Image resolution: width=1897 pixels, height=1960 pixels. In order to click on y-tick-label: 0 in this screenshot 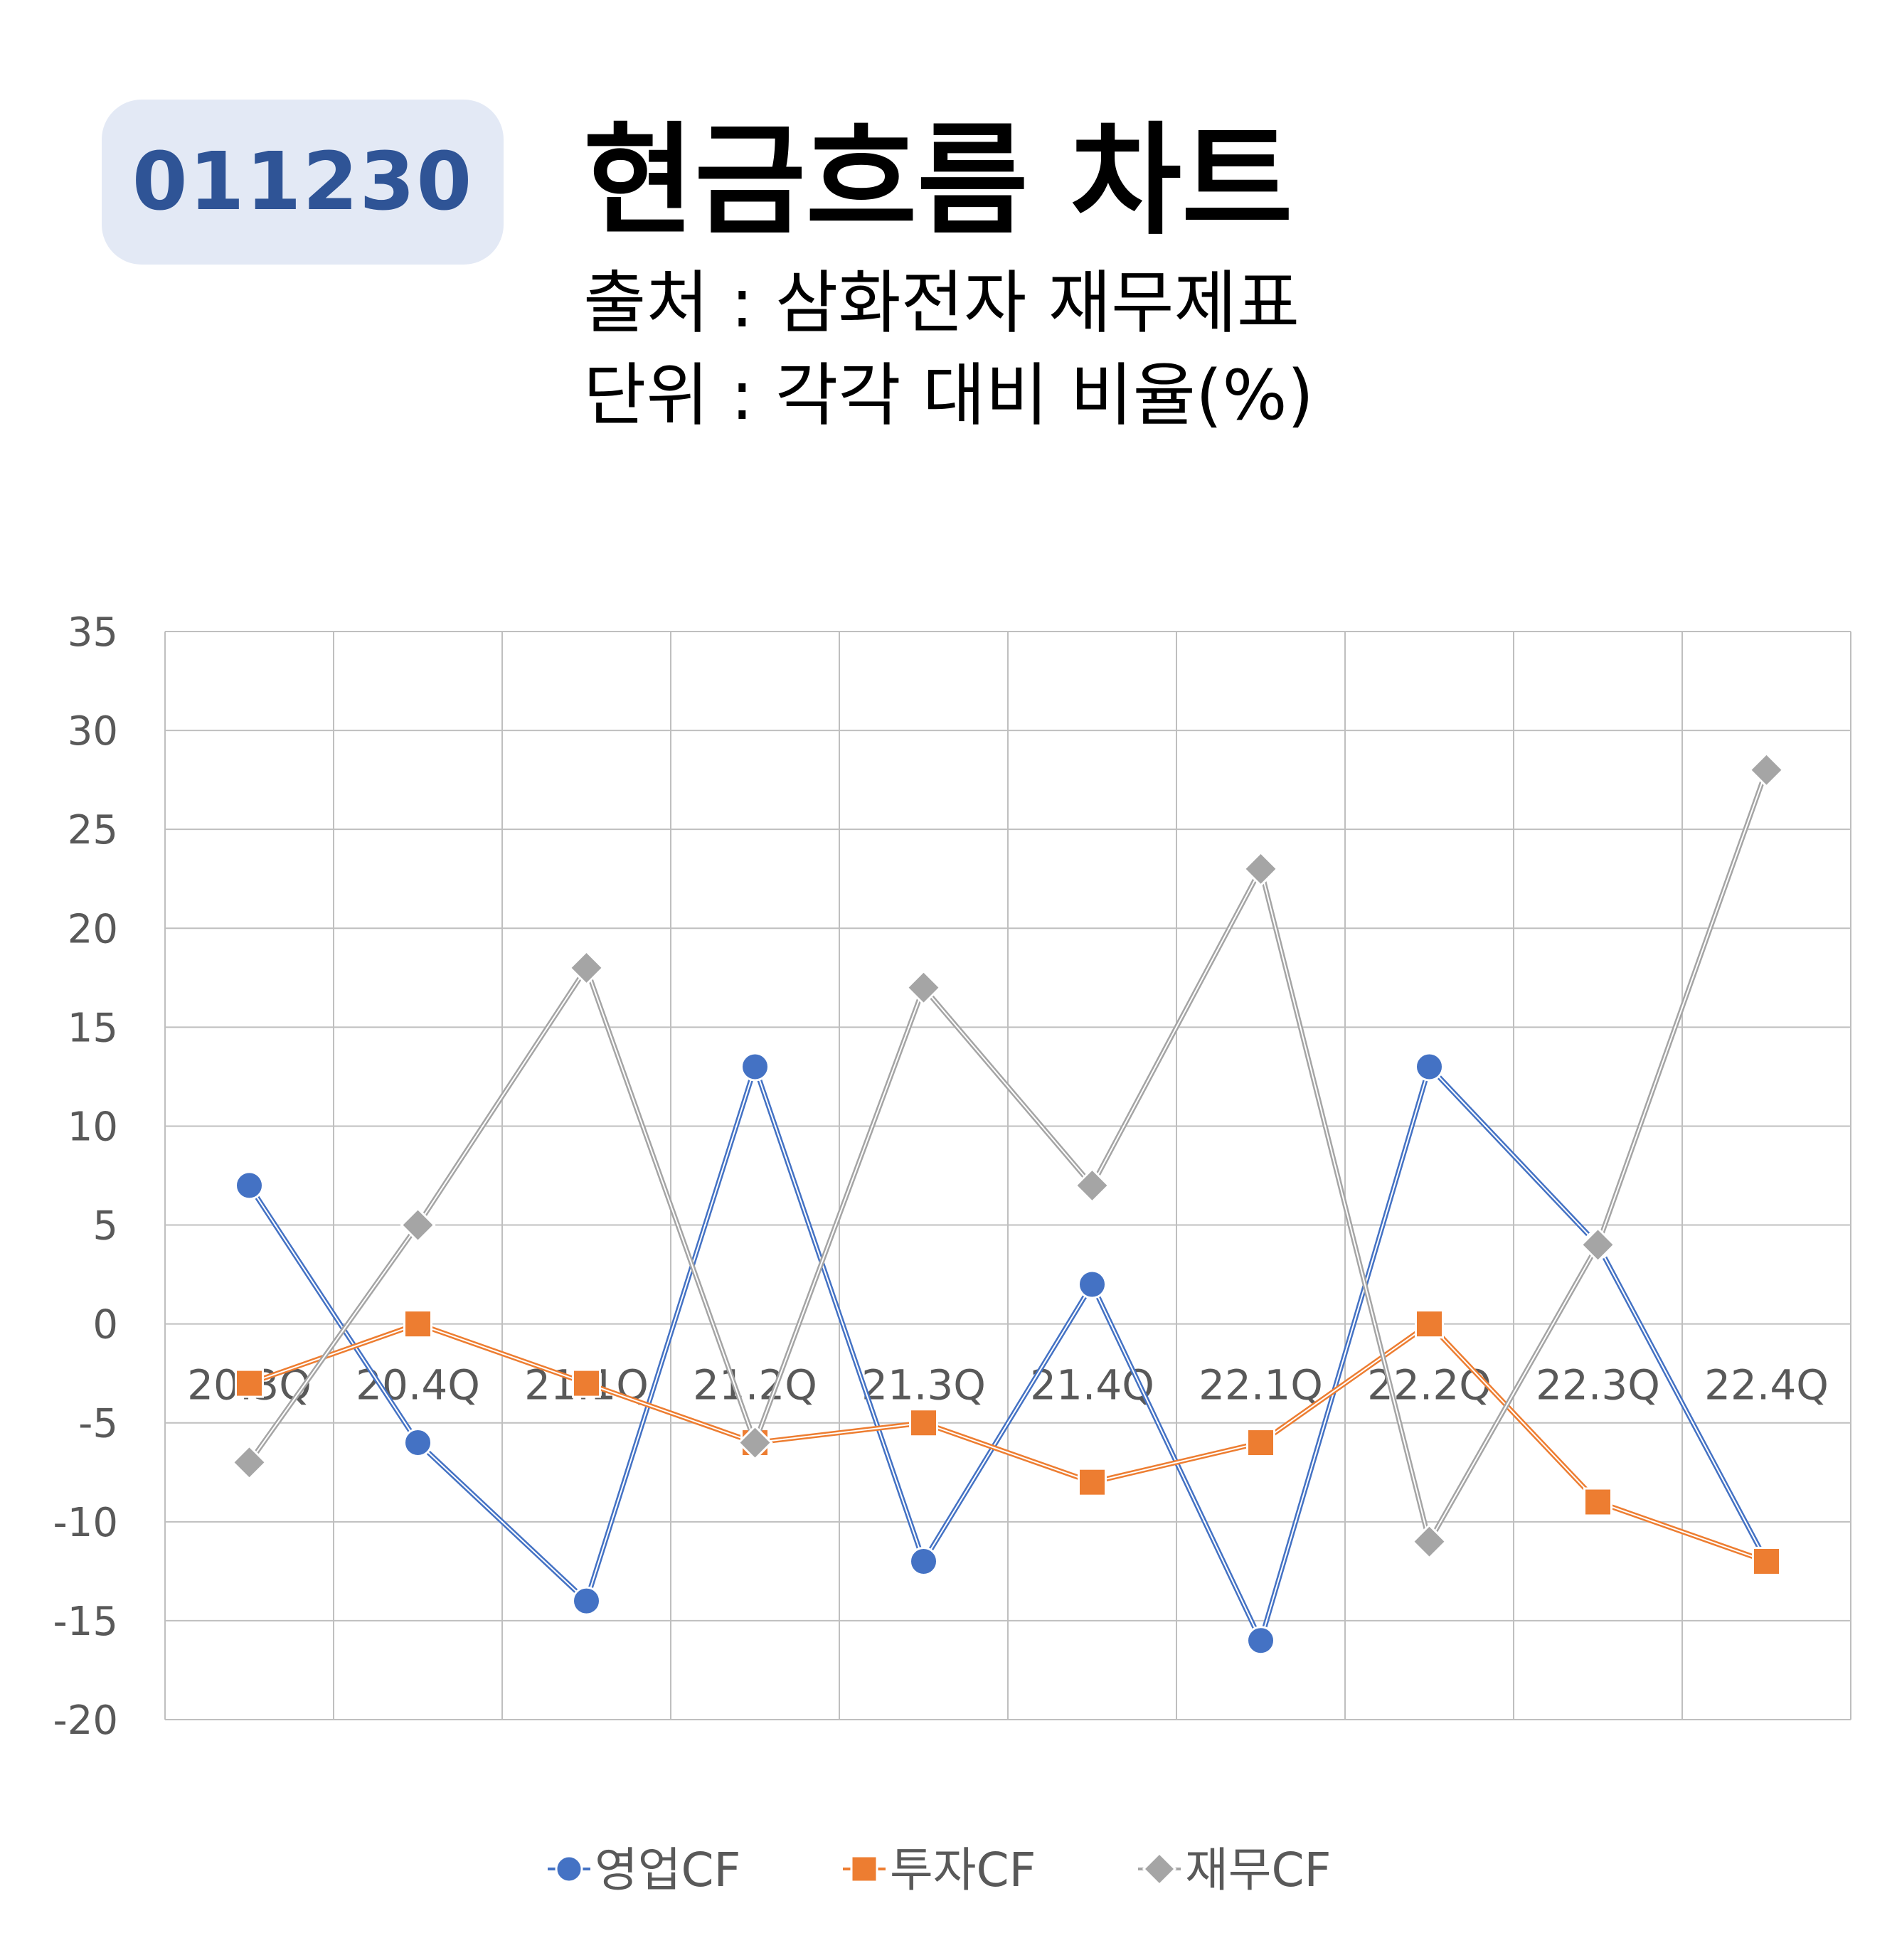, I will do `click(105, 1325)`.